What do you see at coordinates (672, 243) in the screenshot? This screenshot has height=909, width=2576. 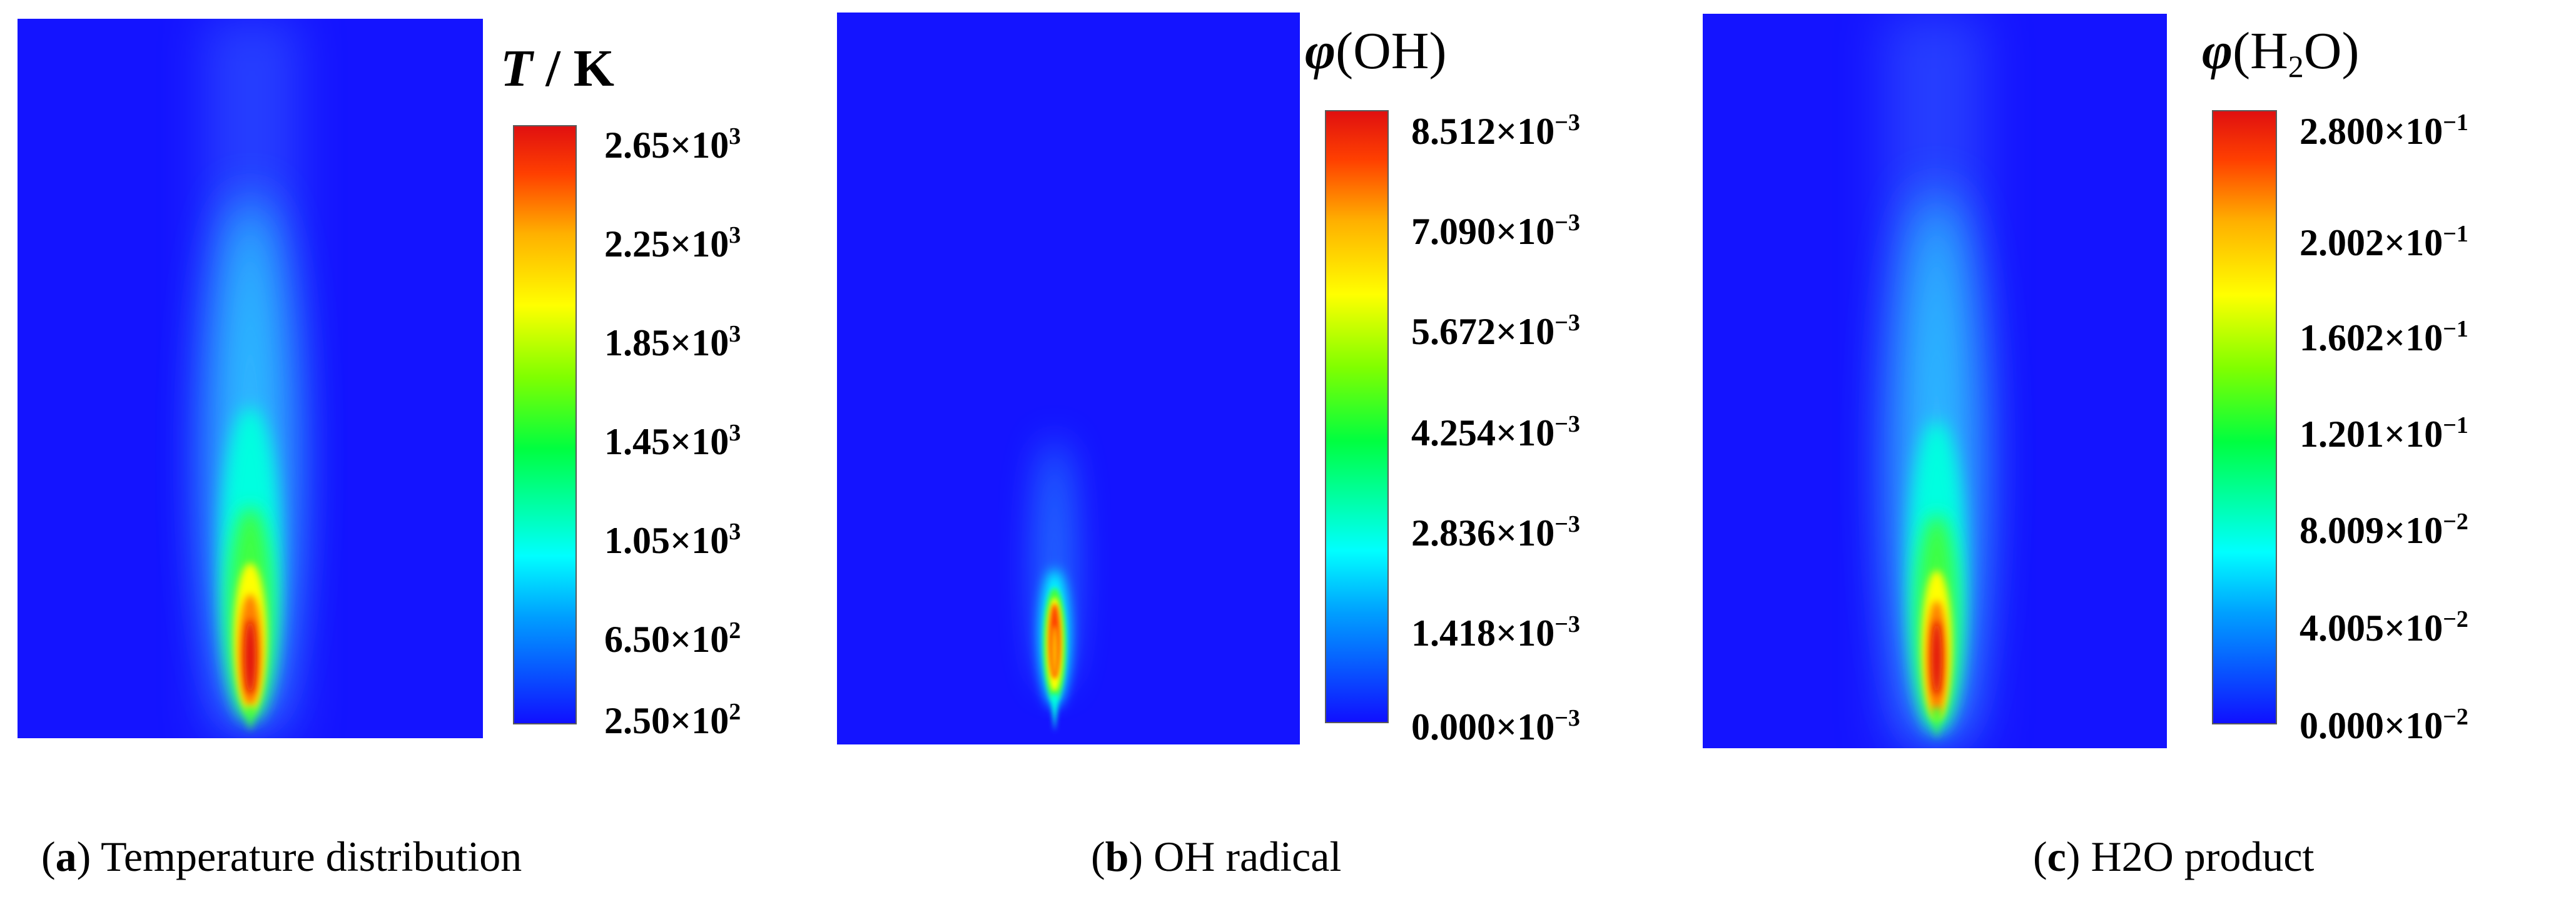 I see `colorbar-tick-label: 2.25×10³` at bounding box center [672, 243].